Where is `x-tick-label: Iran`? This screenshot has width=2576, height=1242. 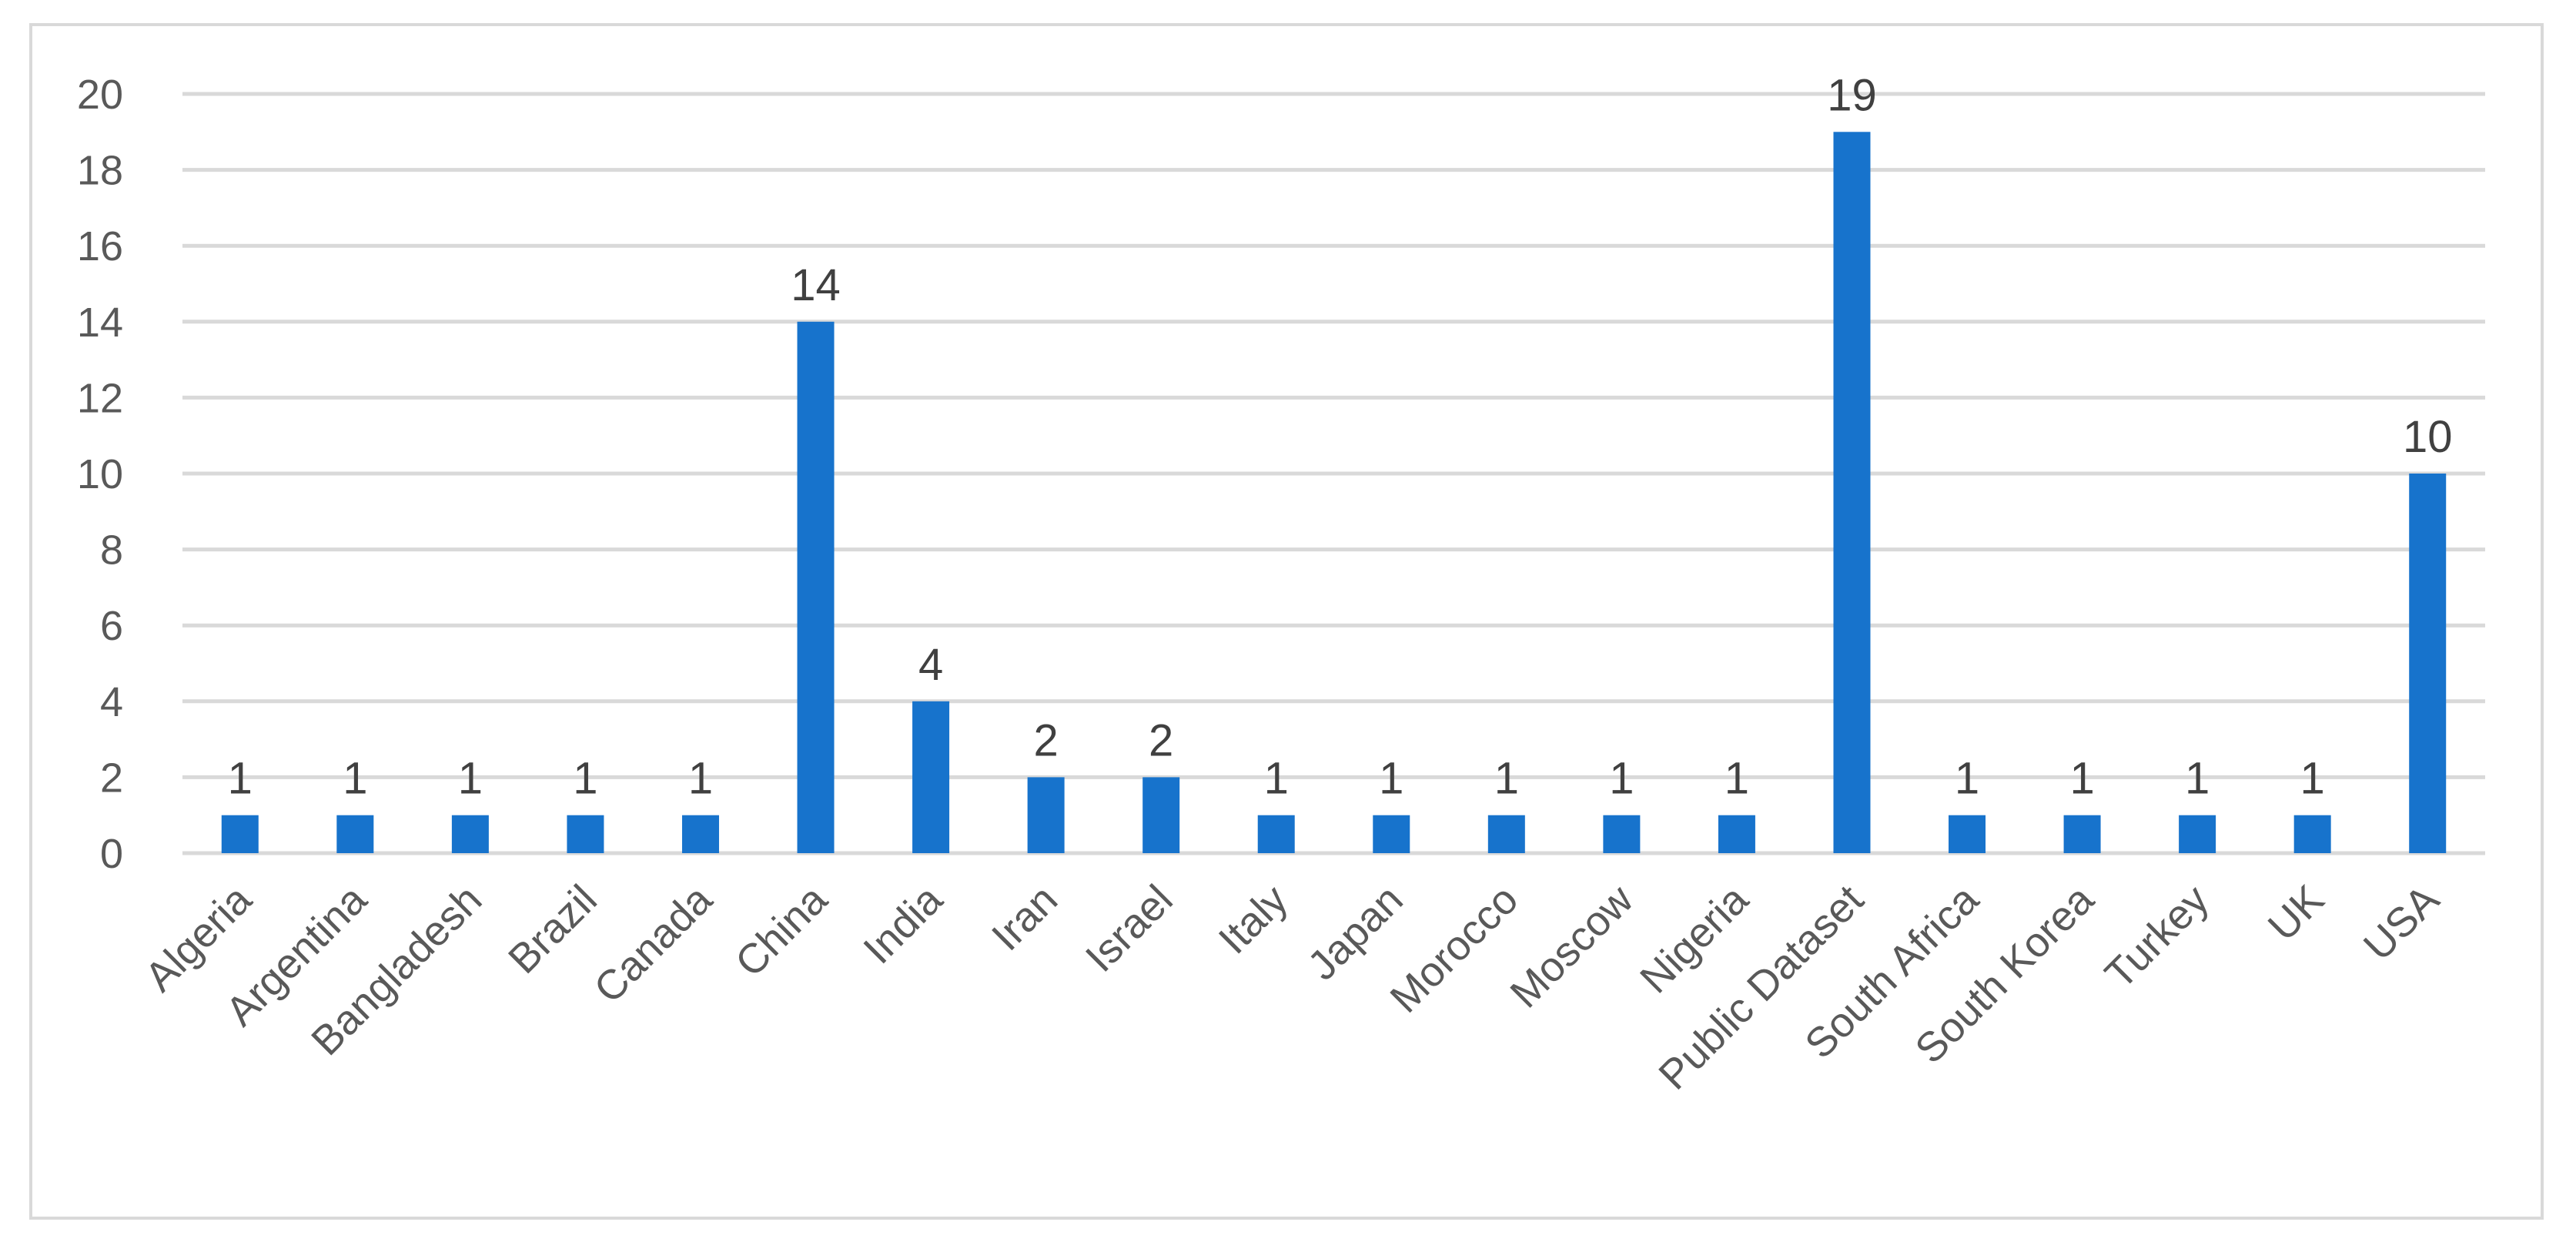 x-tick-label: Iran is located at coordinates (1025, 917).